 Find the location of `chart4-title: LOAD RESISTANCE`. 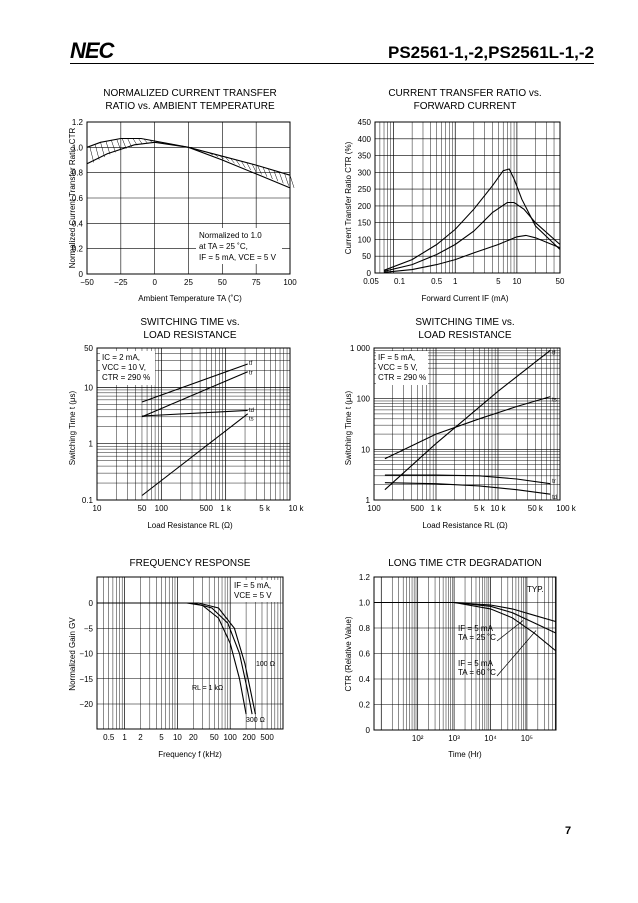

chart4-title: LOAD RESISTANCE is located at coordinates (464, 335).